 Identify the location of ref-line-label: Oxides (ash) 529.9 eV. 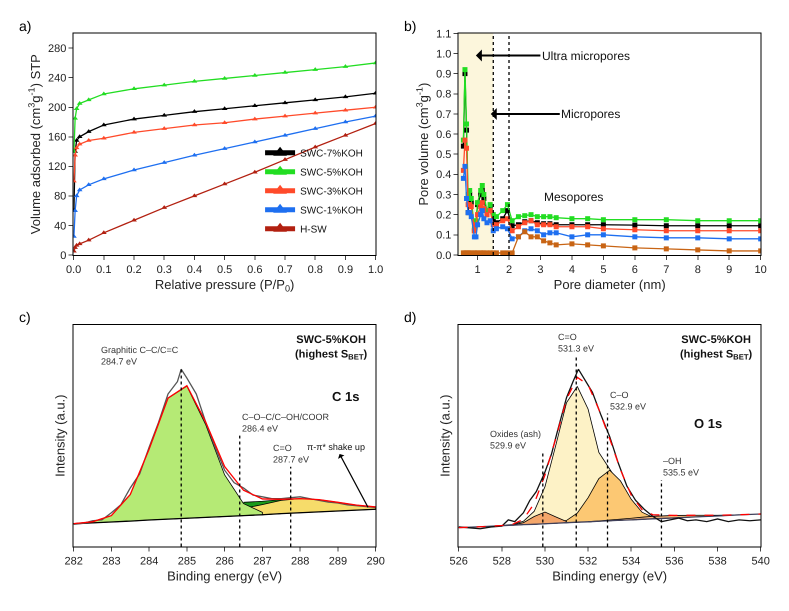
(516, 440).